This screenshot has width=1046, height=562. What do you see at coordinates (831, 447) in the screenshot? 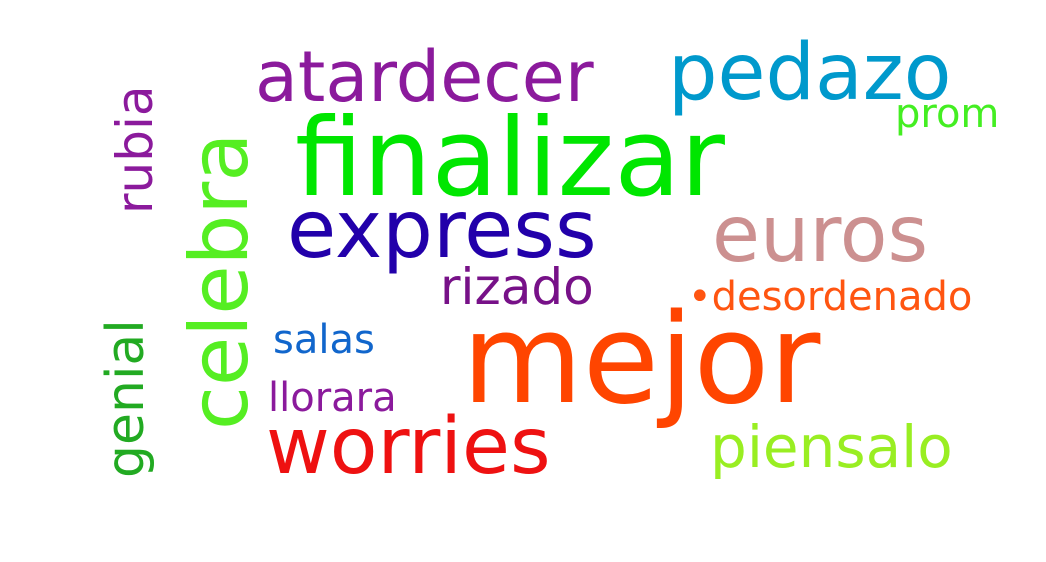
I see `word-piensalo: piensalo` at bounding box center [831, 447].